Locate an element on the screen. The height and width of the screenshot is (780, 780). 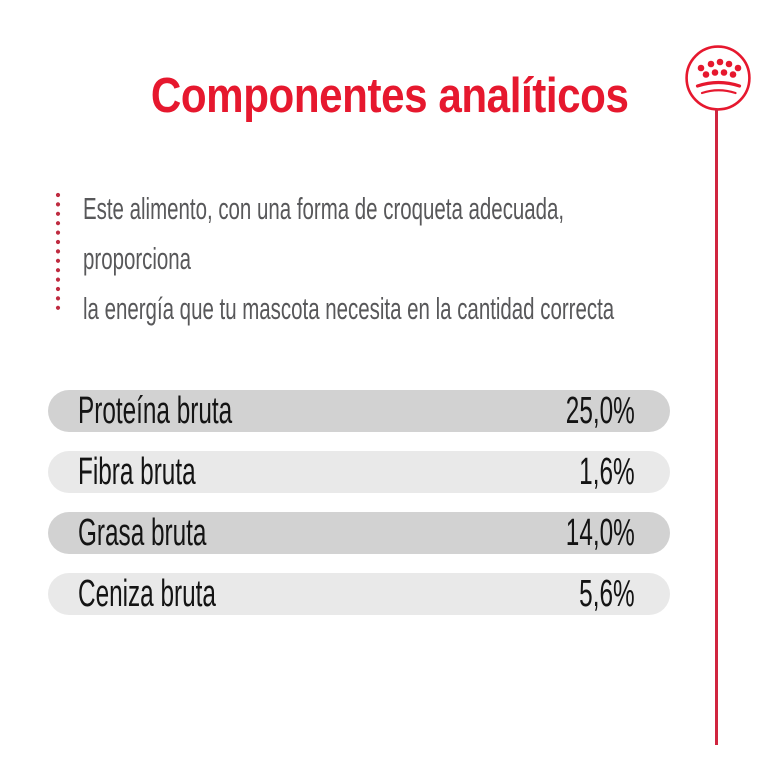
table-row-ceniza: Ceniza bruta 5,6% is located at coordinates (359, 594).